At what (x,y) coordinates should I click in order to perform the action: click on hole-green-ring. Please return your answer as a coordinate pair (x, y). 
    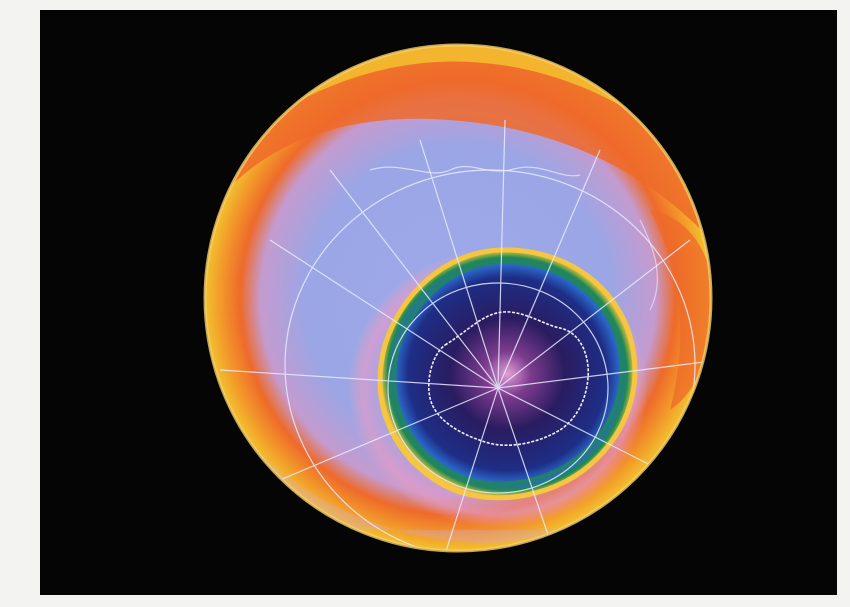
    Looking at the image, I should click on (508, 372).